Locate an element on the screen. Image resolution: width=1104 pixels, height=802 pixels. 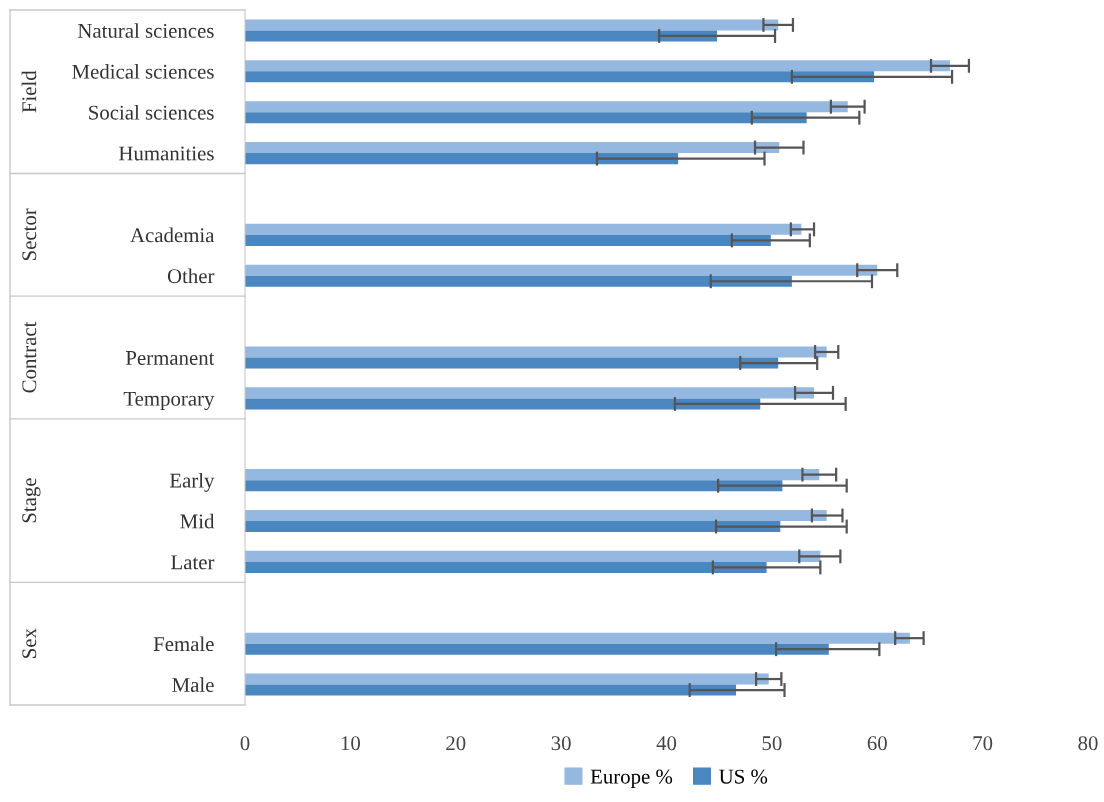
text: Stage is located at coordinates (31, 500).